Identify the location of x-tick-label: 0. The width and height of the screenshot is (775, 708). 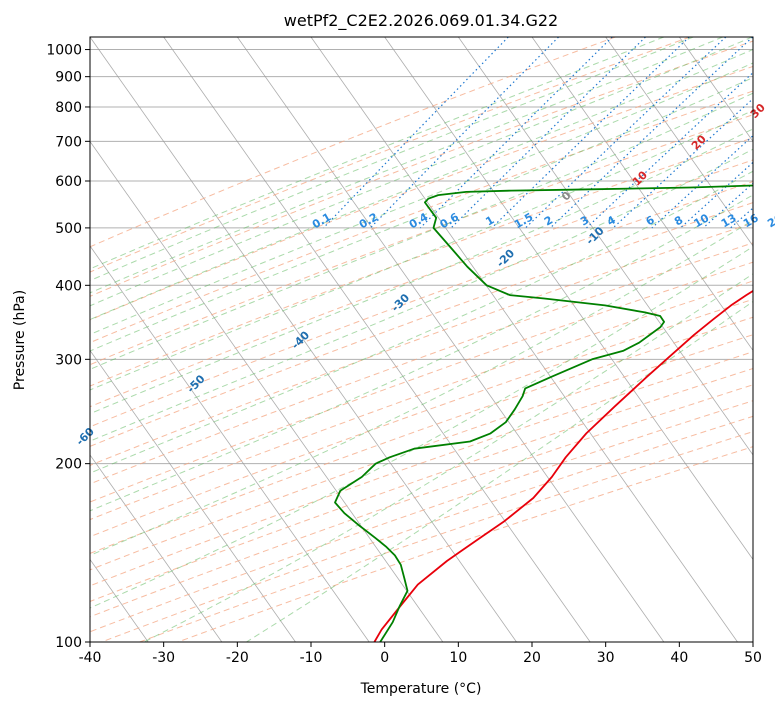
(384, 658).